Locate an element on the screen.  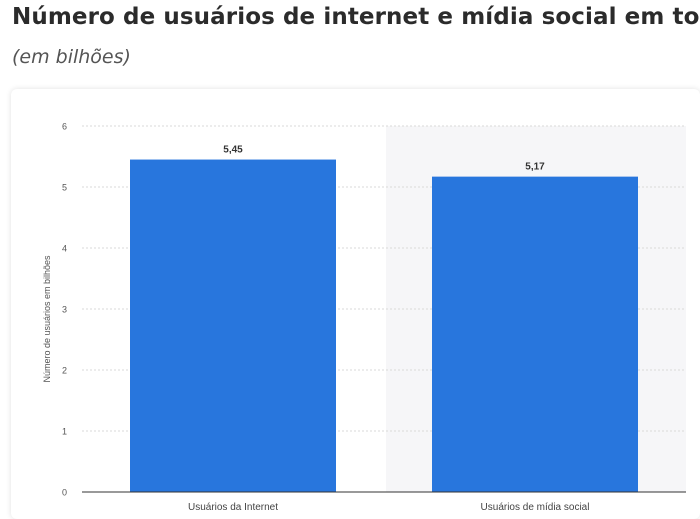
page-subtitle: (em bilhões) is located at coordinates (71, 57).